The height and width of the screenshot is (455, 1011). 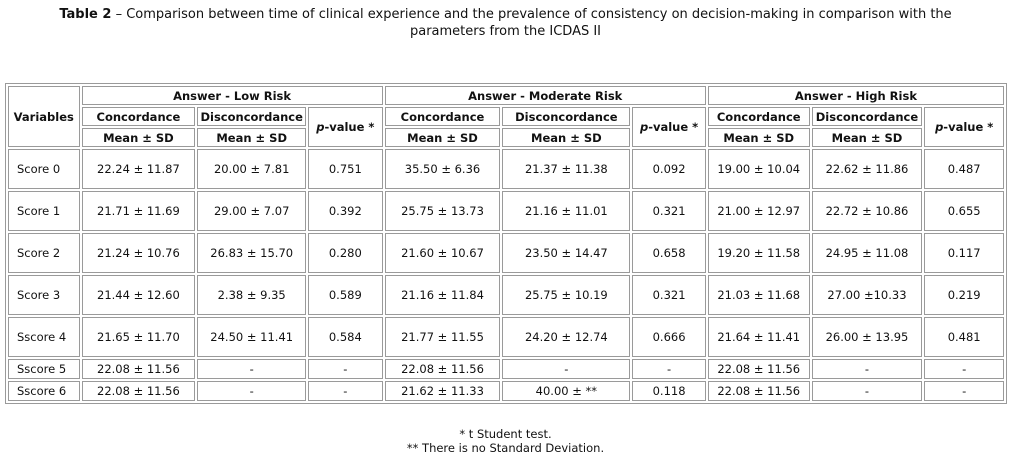 What do you see at coordinates (669, 253) in the screenshot?
I see `data-cell: 0.658` at bounding box center [669, 253].